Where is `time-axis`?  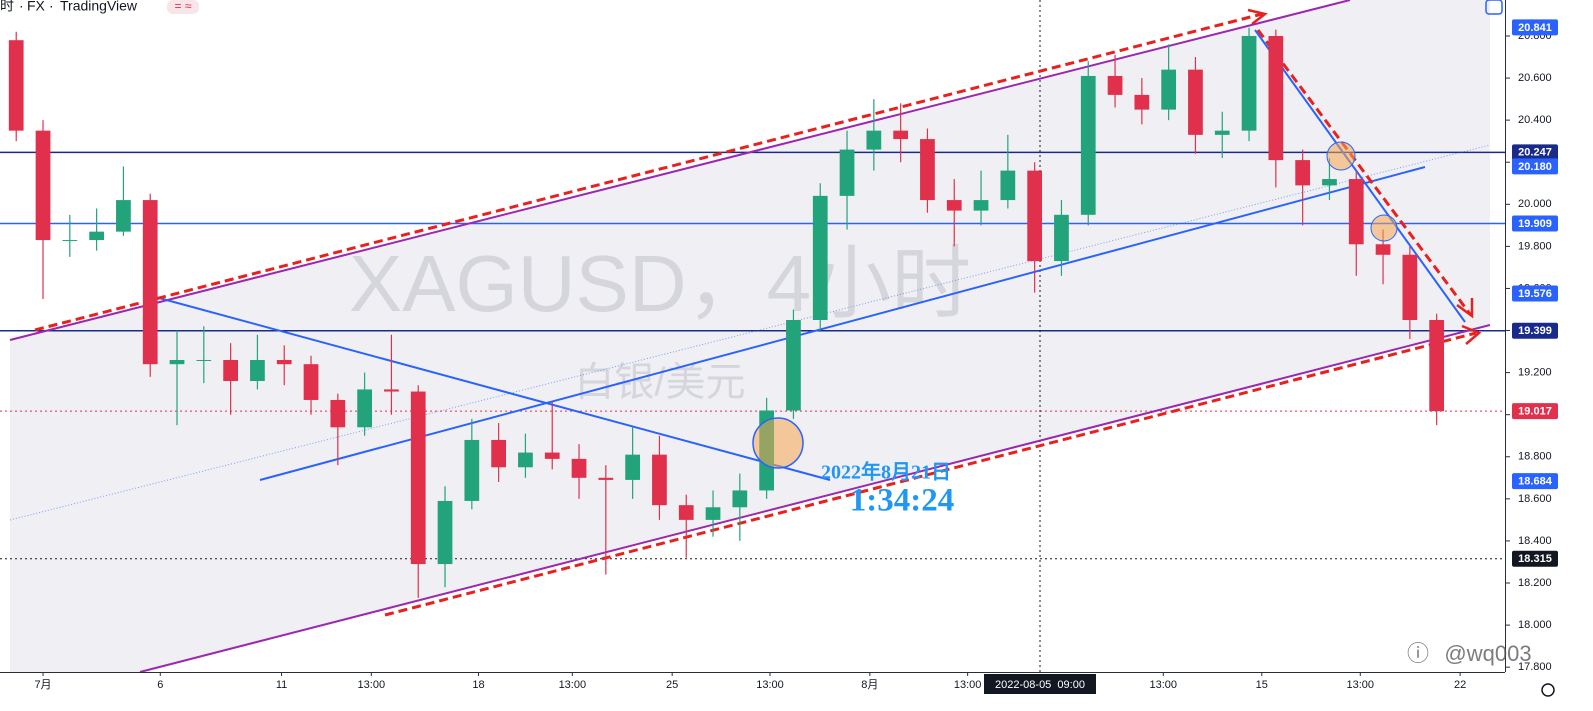 time-axis is located at coordinates (752, 689).